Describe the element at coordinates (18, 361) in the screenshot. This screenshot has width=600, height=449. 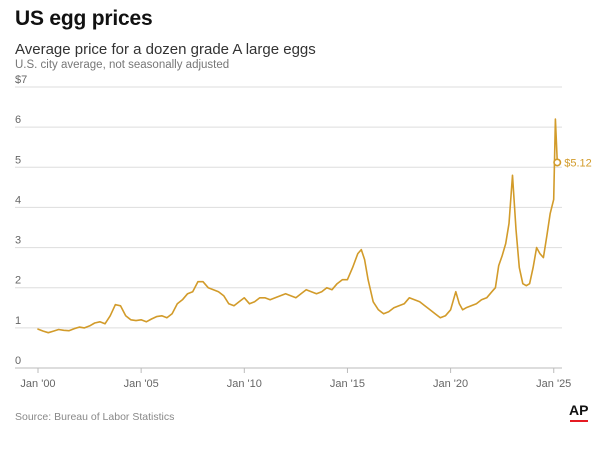
I see `y-tick-label: 0` at that location.